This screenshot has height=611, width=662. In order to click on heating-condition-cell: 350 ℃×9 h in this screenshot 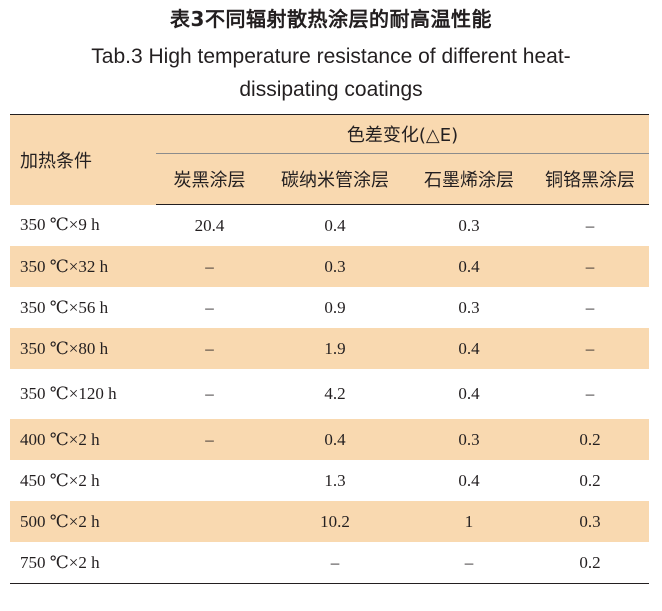, I will do `click(60, 225)`.